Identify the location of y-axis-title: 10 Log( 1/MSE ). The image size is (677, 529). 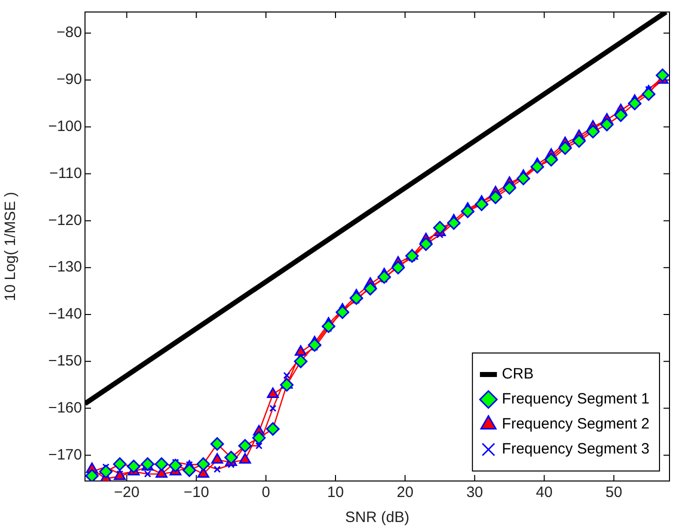
(11, 247).